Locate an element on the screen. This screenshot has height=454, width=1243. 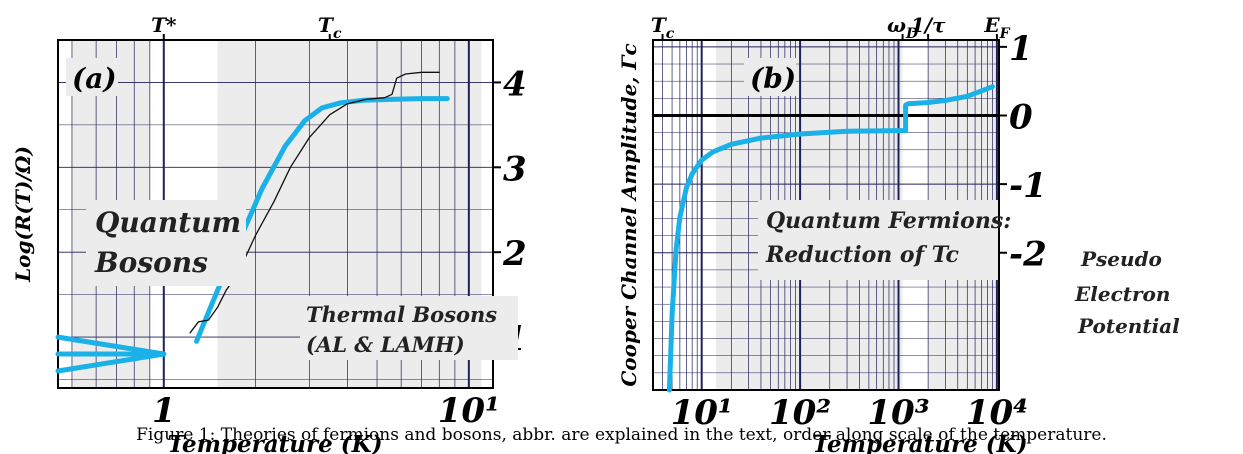
x-tick-label: 10² is located at coordinates (800, 413).